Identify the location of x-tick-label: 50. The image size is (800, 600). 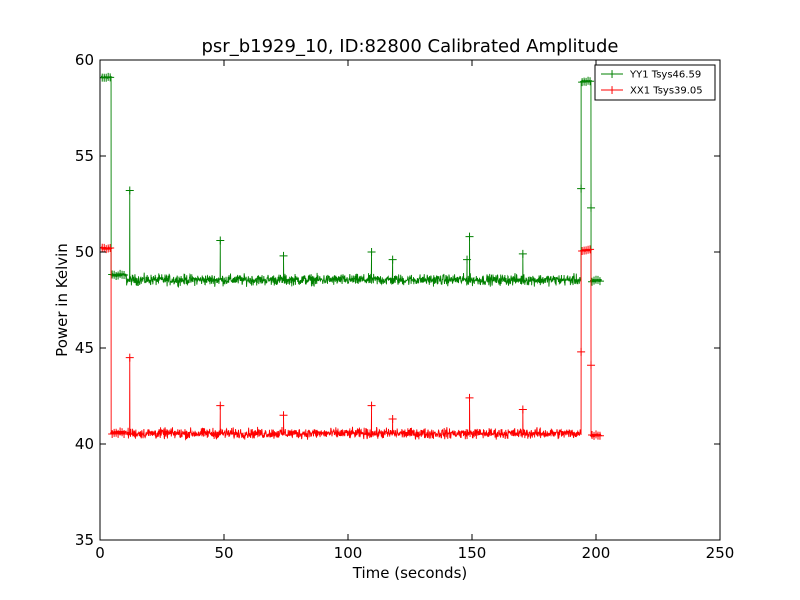
(223, 553).